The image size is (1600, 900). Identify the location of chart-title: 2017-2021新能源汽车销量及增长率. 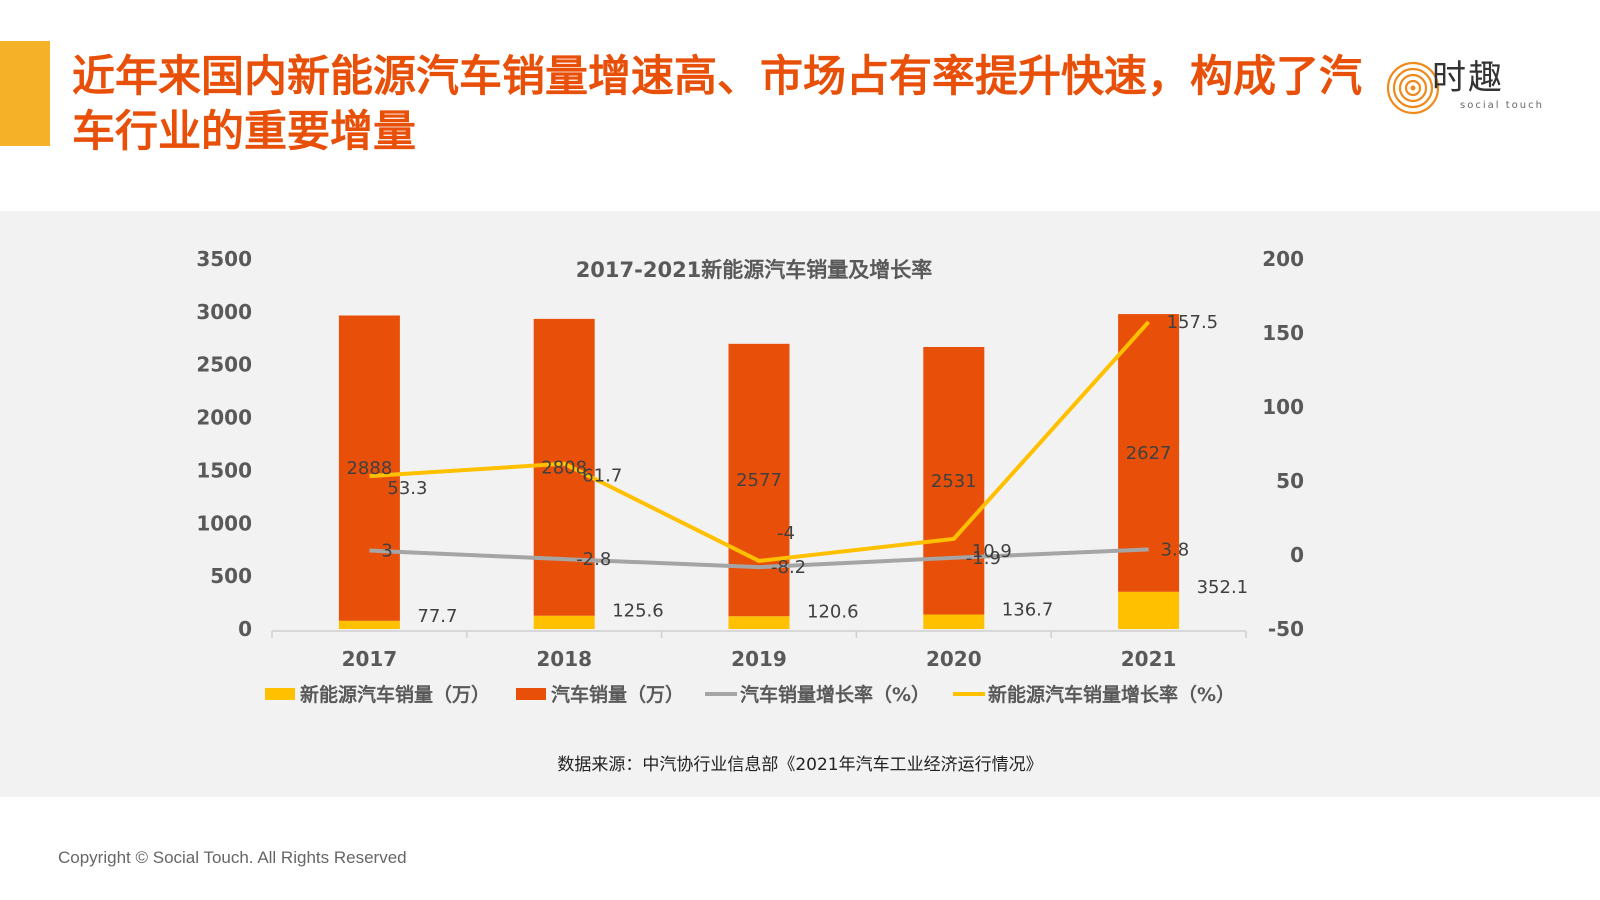
(754, 270).